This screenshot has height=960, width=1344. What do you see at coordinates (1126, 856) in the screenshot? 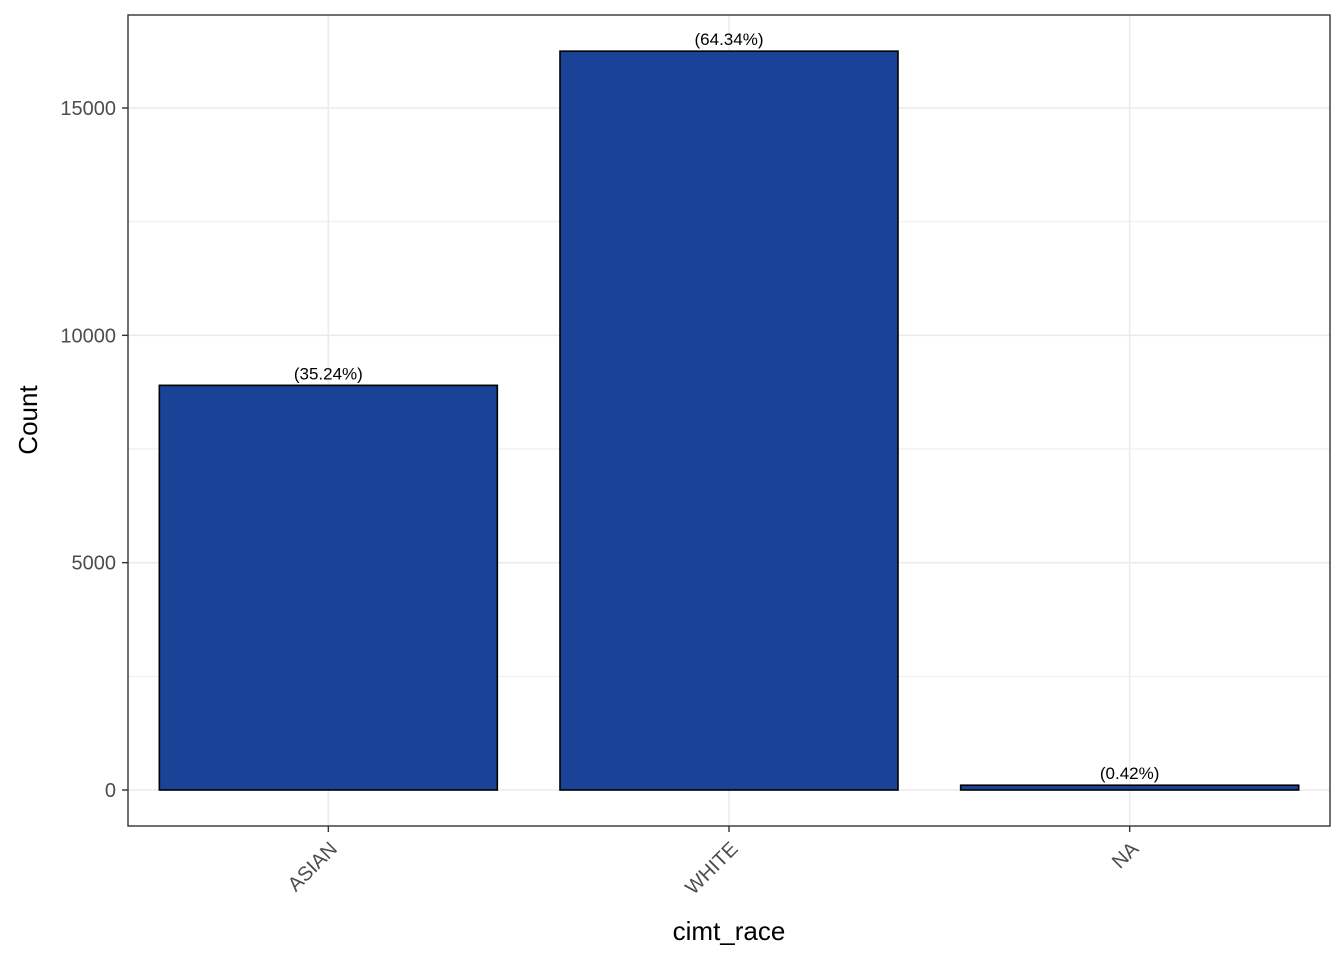
I see `x-tick-label-na: NA` at bounding box center [1126, 856].